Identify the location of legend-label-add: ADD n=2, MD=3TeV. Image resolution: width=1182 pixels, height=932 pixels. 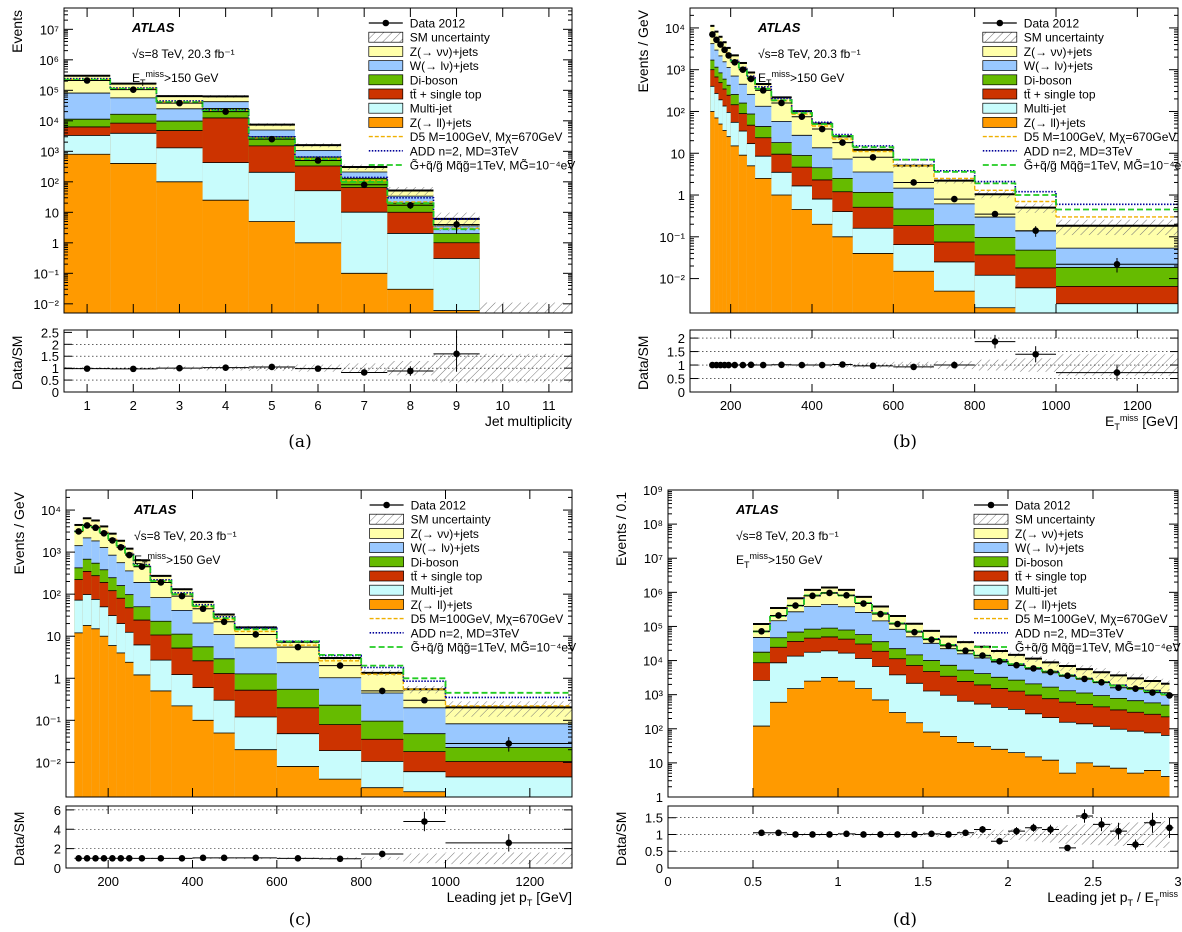
(464, 151).